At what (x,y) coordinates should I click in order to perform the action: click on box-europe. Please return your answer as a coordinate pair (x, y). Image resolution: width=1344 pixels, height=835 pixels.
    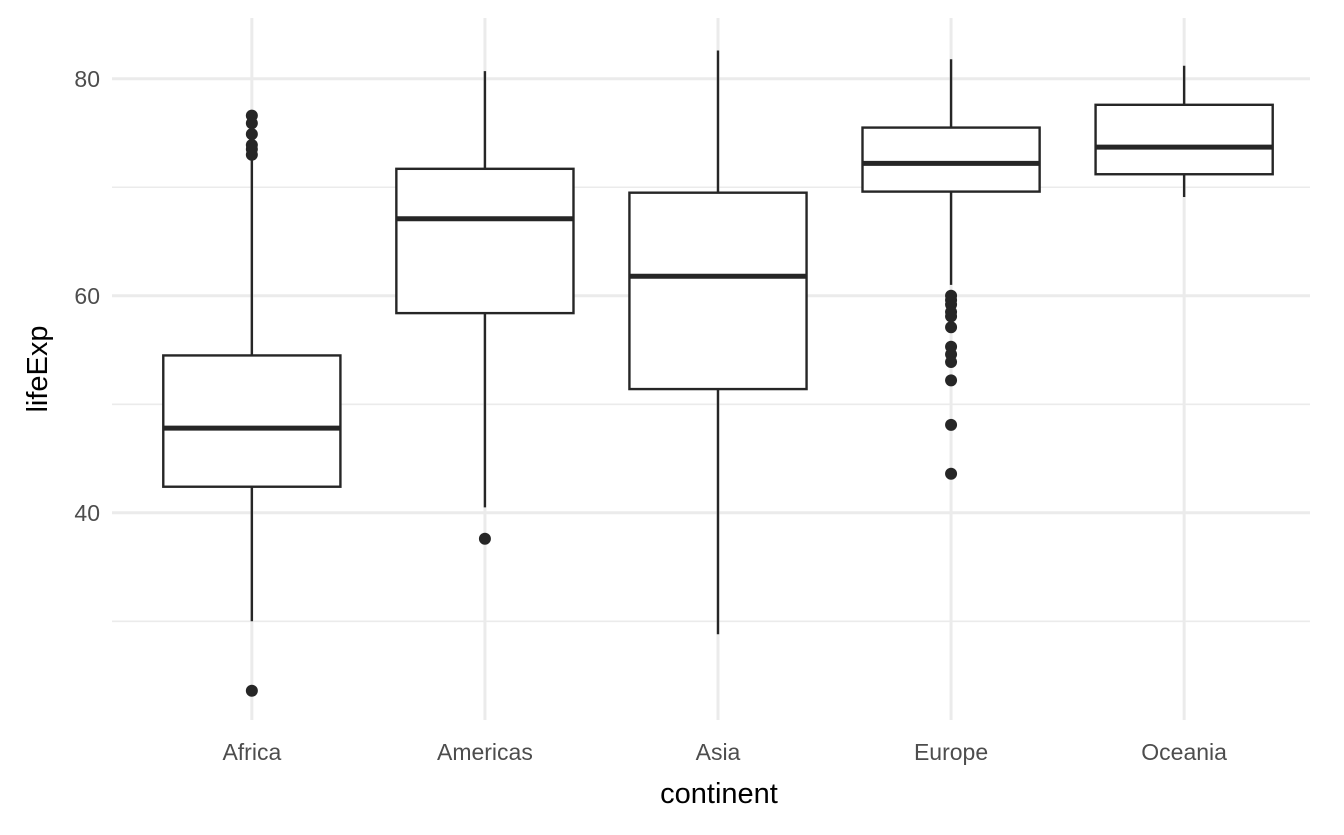
    Looking at the image, I should click on (951, 159).